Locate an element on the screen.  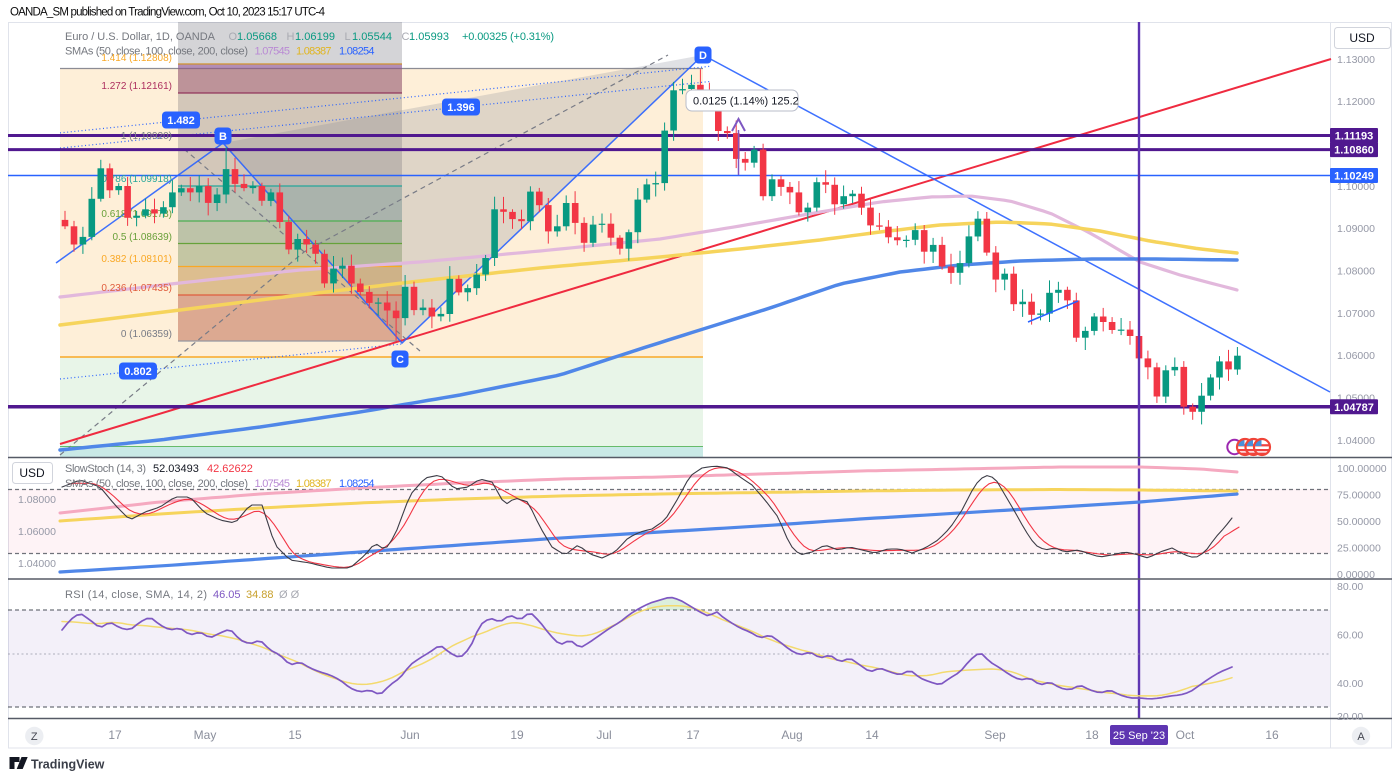
svg-text: 25.00000 is located at coordinates (1359, 548).